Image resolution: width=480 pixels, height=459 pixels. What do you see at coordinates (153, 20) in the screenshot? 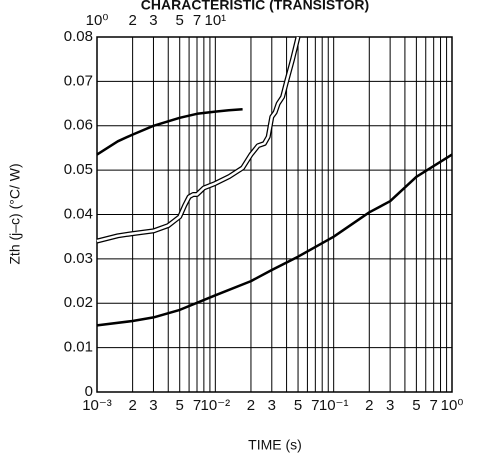
I see `x2-tick-label: 3` at bounding box center [153, 20].